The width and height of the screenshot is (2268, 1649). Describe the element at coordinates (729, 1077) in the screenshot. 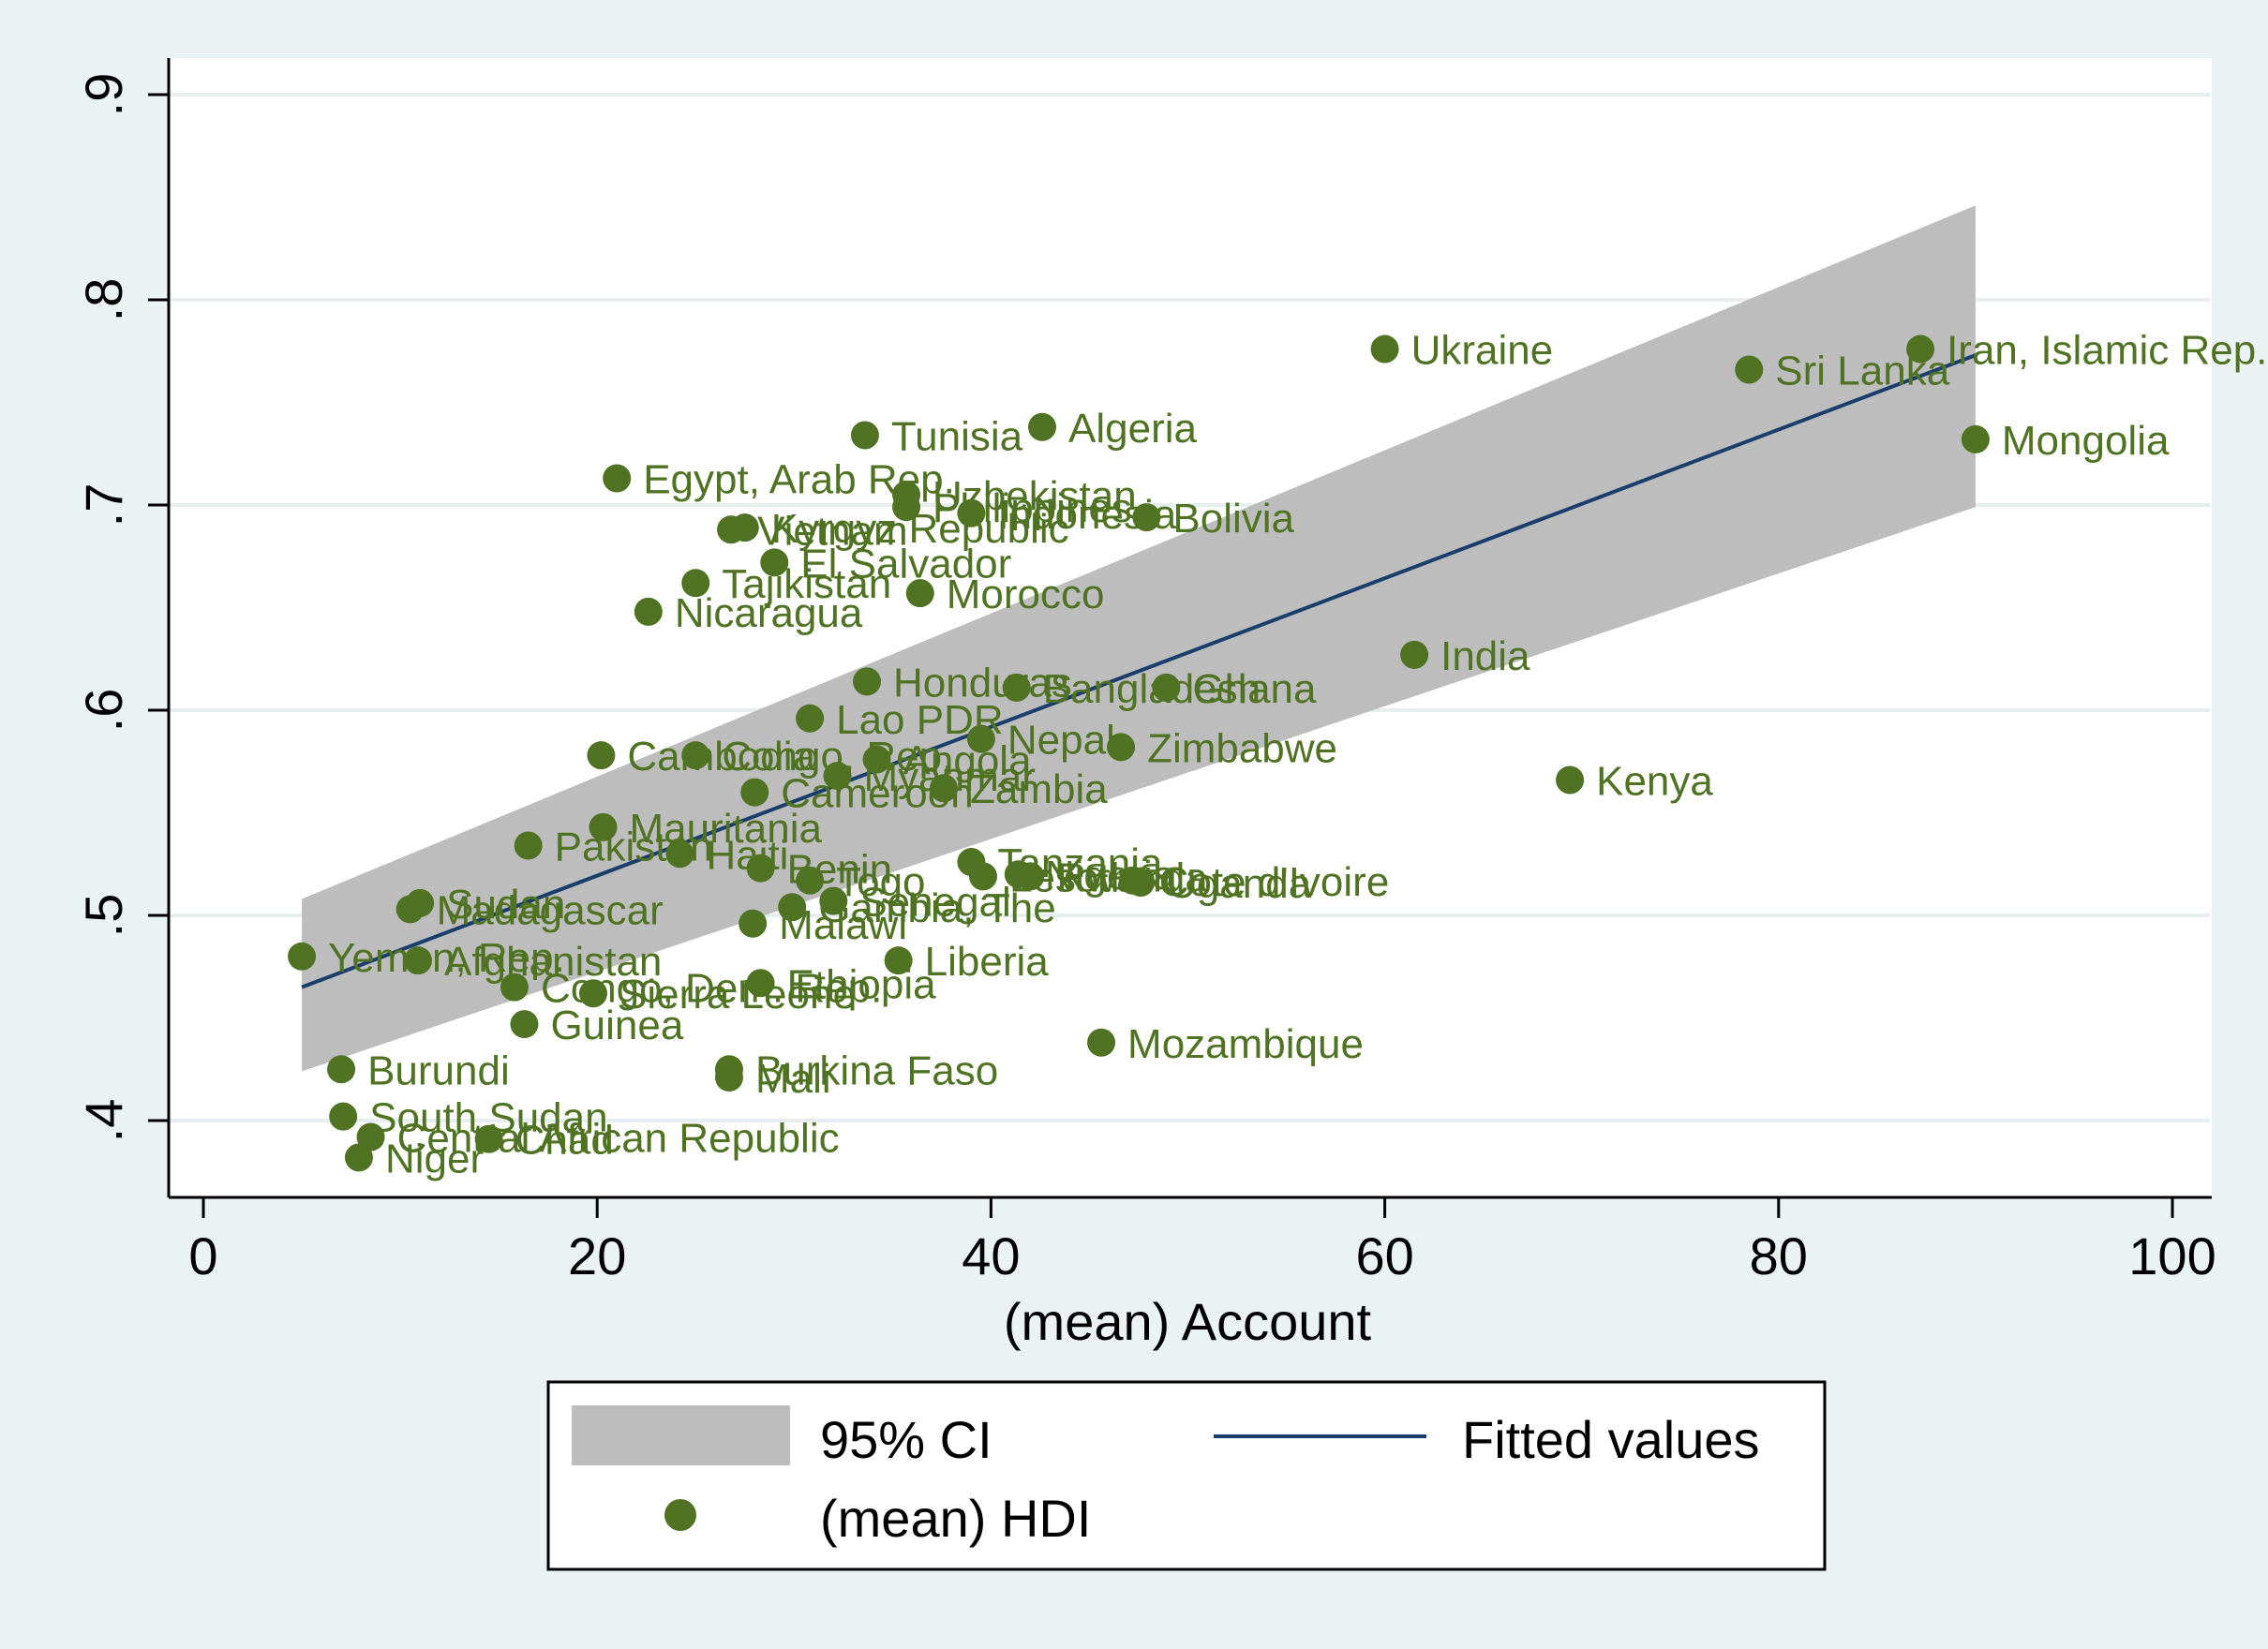

I see `point-mali` at that location.